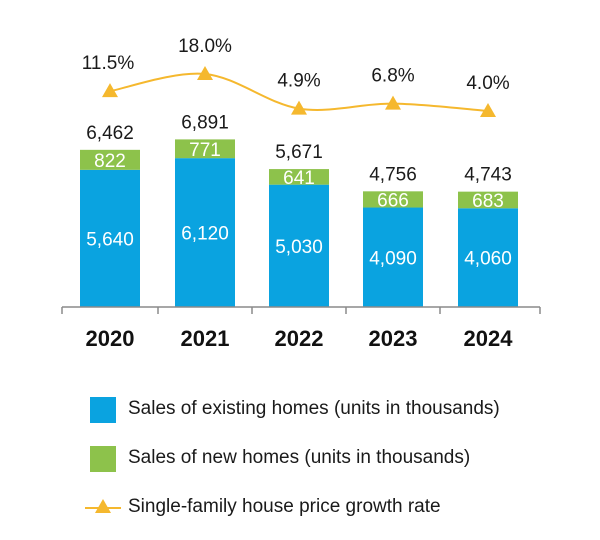 The height and width of the screenshot is (540, 600). What do you see at coordinates (393, 338) in the screenshot?
I see `x-tick-label-2023: 2023` at bounding box center [393, 338].